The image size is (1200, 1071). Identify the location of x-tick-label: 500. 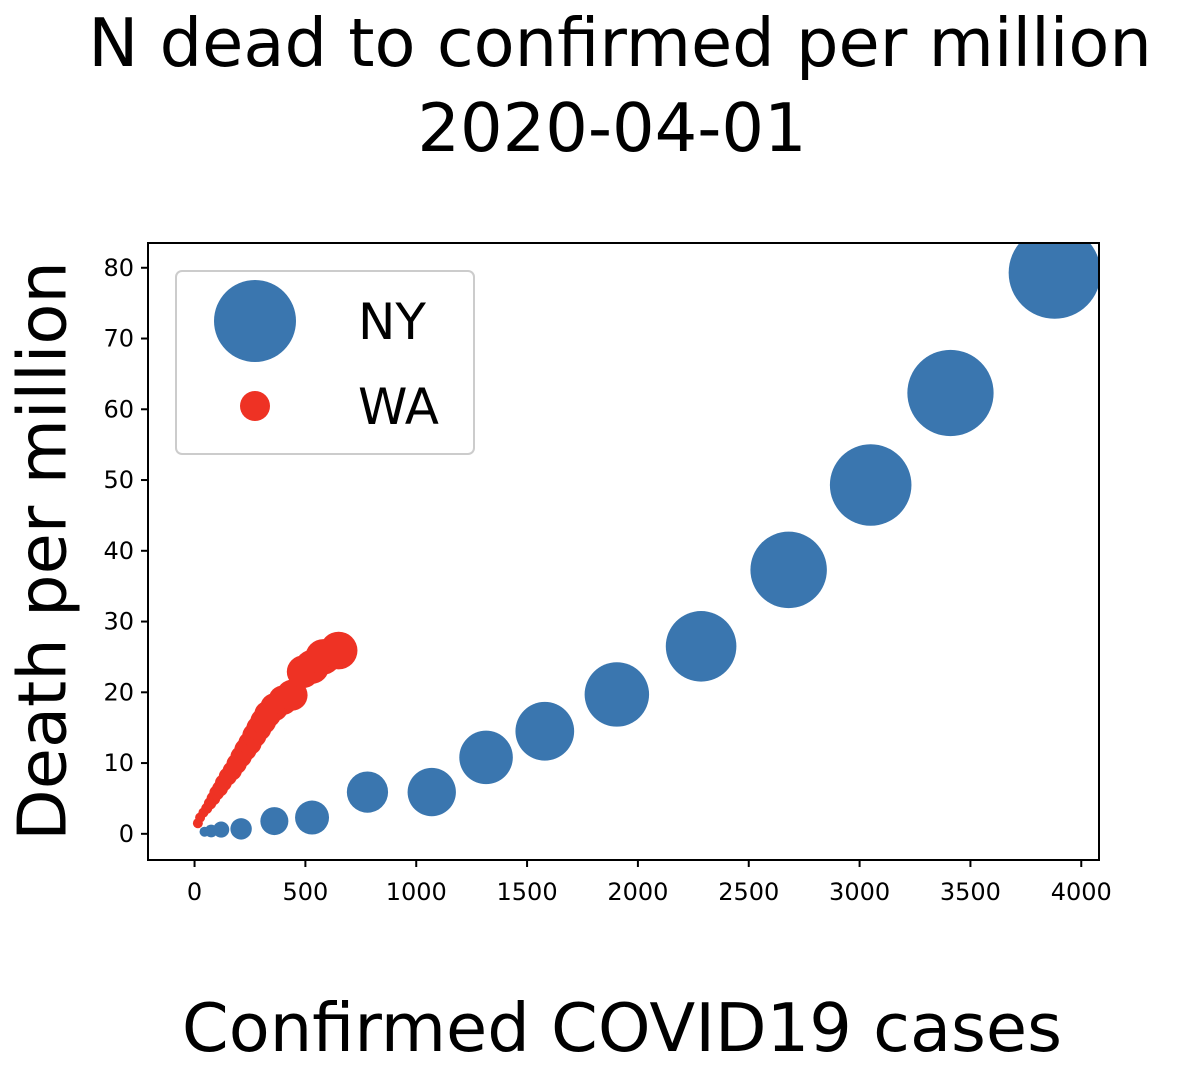
(305, 892).